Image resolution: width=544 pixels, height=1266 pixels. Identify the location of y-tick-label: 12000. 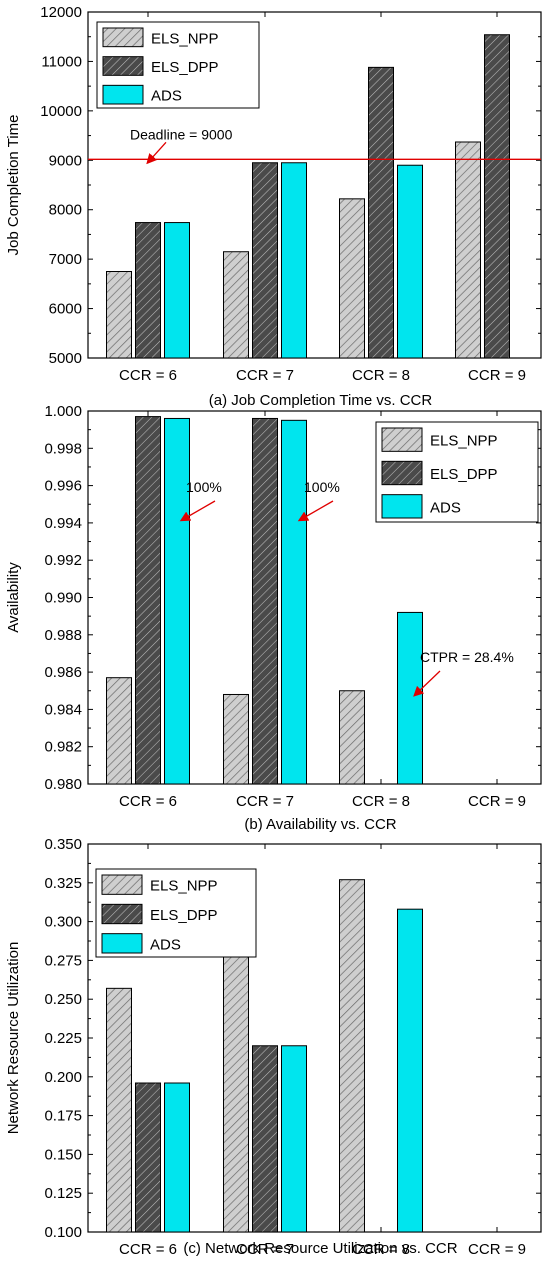
(61, 12).